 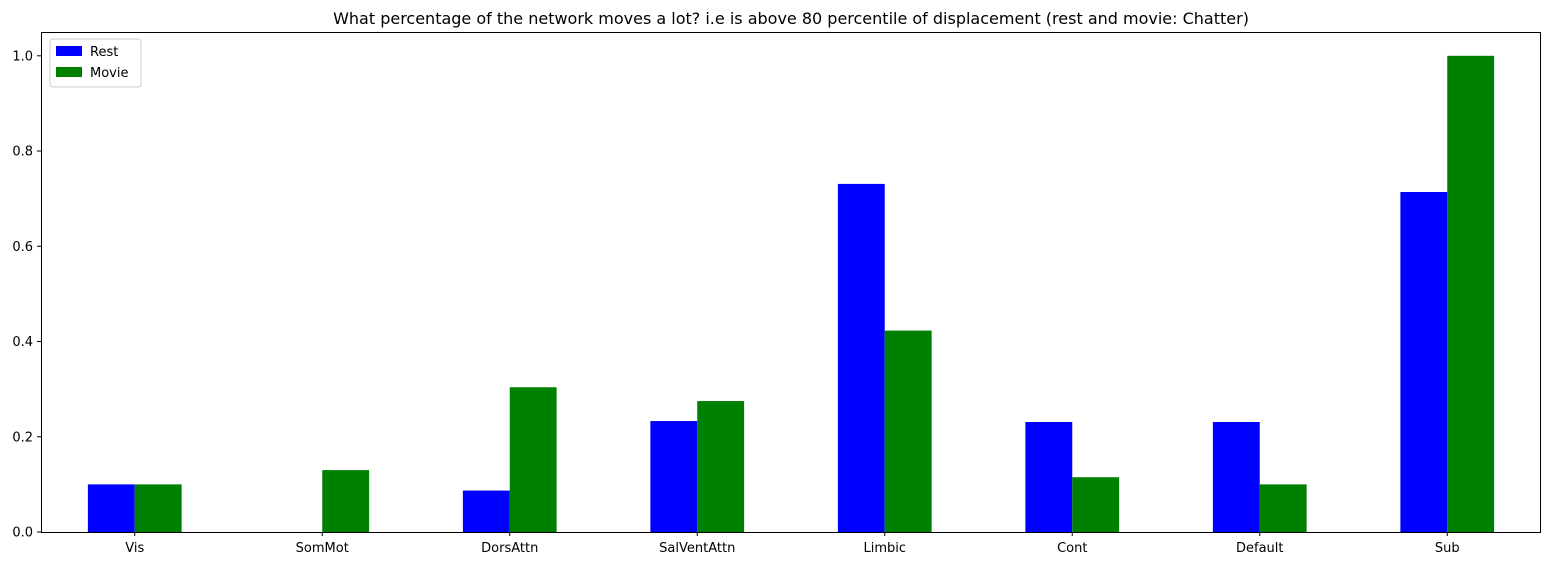 I want to click on bar-movie-vis, so click(x=158, y=508).